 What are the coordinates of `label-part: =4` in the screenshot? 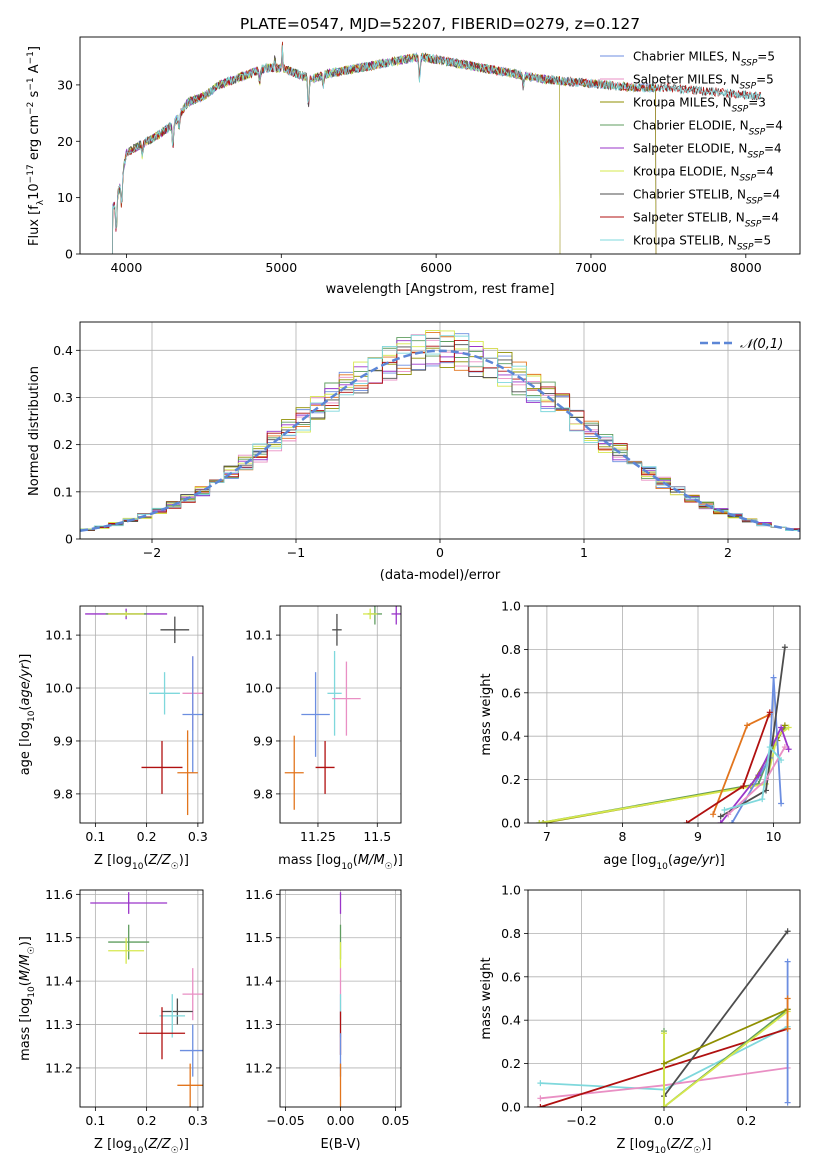 It's located at (773, 149).